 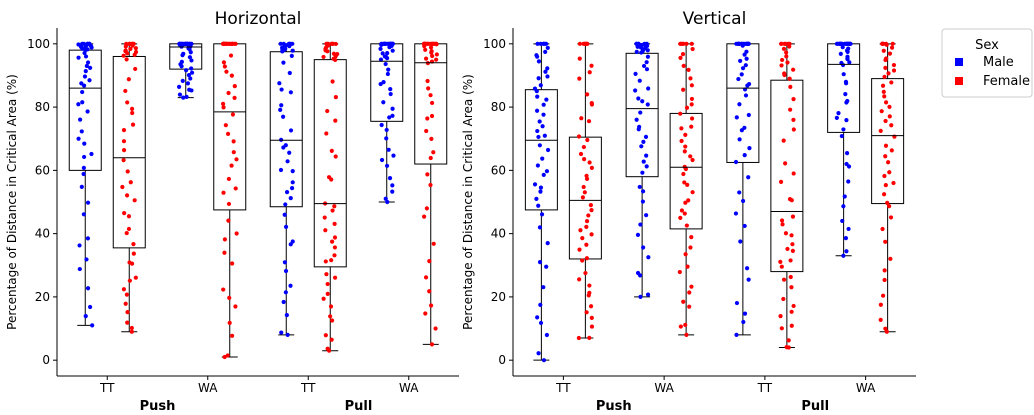 I want to click on female-box-tt-pull, so click(x=787, y=195).